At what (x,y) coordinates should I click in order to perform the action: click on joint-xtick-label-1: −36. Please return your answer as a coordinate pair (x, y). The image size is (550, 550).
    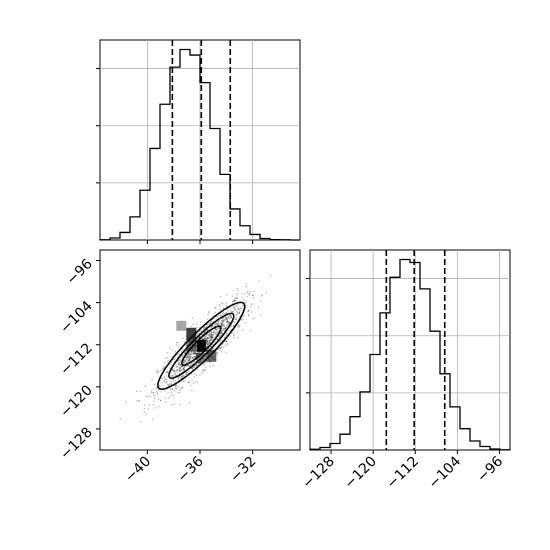
    Looking at the image, I should click on (191, 469).